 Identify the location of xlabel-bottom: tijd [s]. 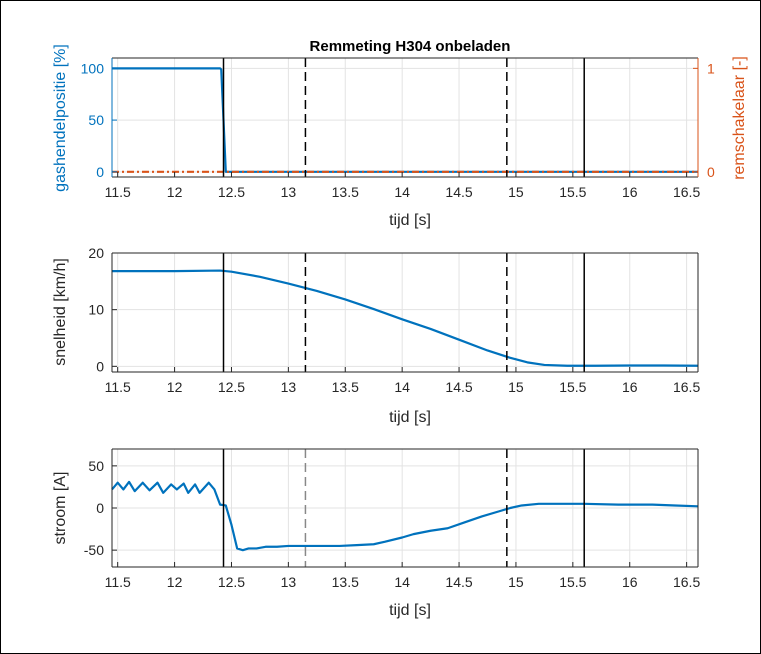
(410, 610).